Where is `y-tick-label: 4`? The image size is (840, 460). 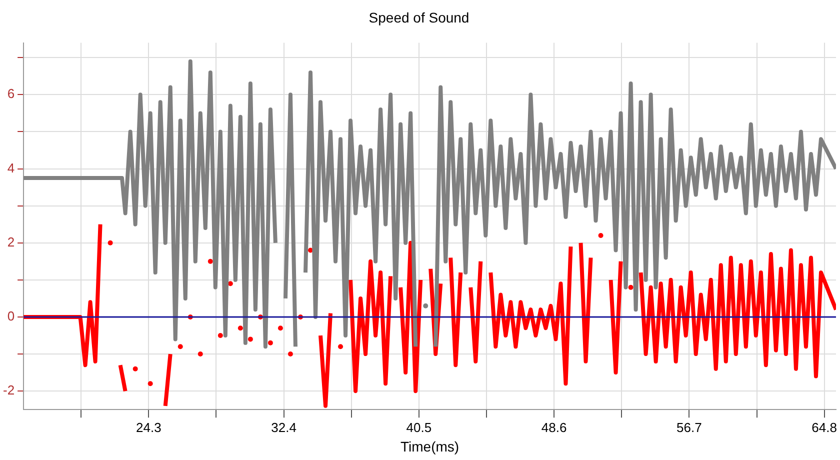
y-tick-label: 4 is located at coordinates (11, 168).